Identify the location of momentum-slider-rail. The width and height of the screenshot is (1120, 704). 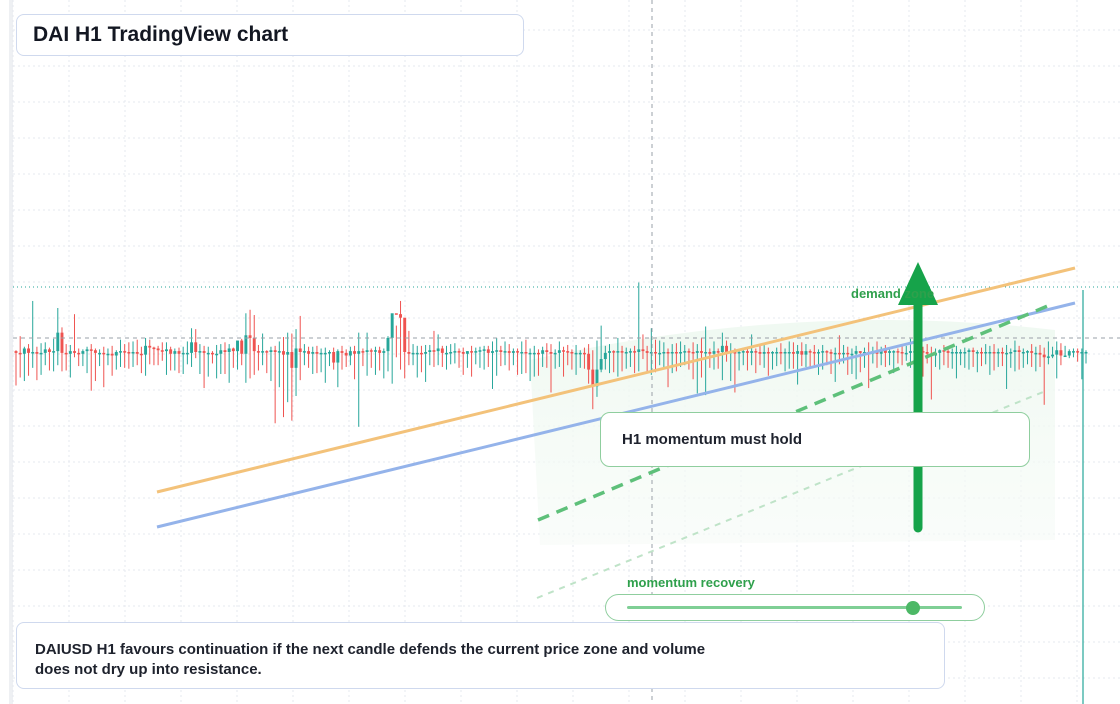
(794, 607).